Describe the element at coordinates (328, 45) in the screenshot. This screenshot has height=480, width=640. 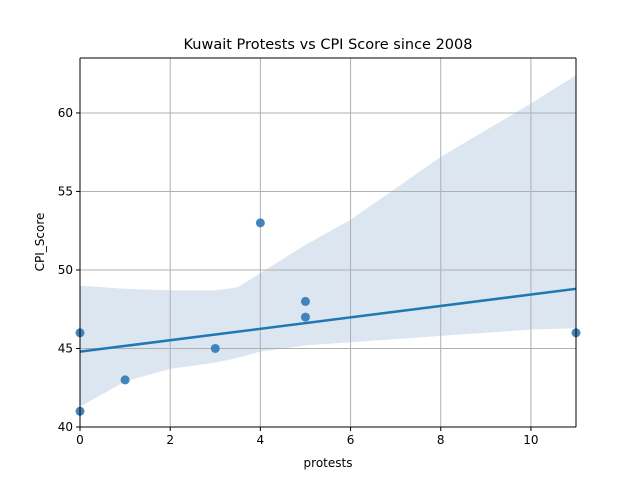
I see `chart-title: Kuwait Protests vs CPI Score since 2008` at that location.